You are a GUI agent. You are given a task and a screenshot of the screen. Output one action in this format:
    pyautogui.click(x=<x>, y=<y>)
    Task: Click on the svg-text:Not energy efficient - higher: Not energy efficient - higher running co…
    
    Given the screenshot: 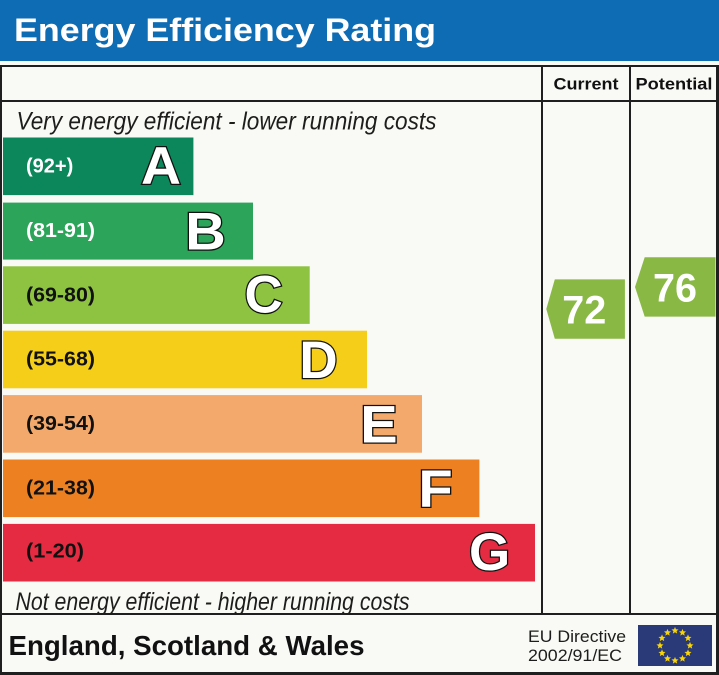 What is the action you would take?
    pyautogui.click(x=213, y=602)
    